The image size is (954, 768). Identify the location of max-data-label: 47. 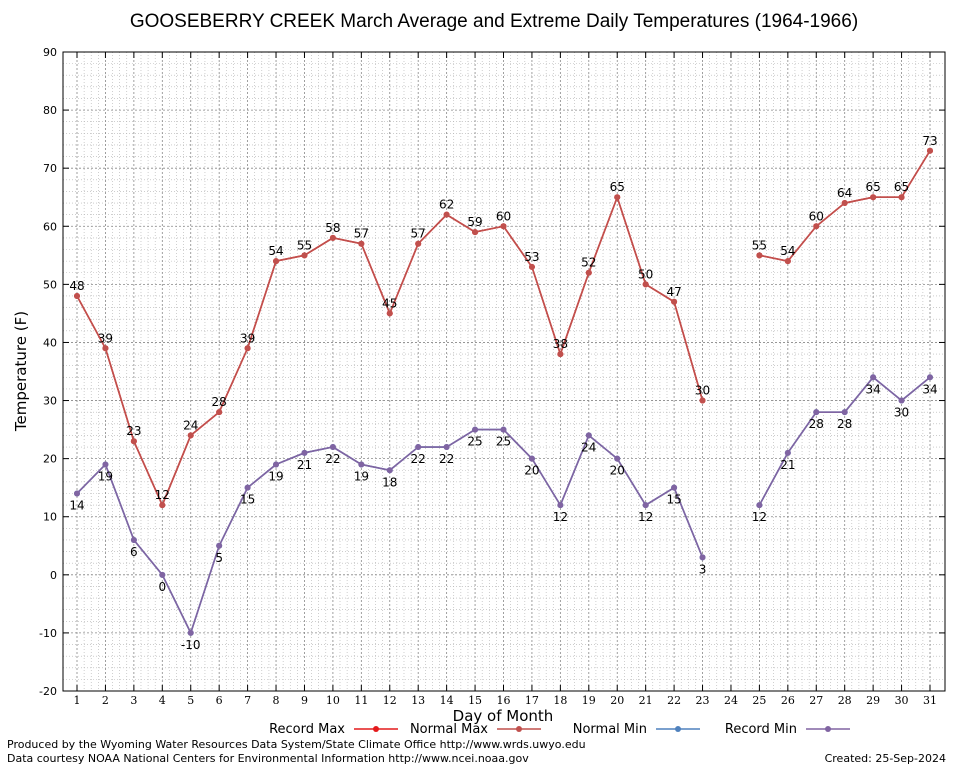
(673, 292).